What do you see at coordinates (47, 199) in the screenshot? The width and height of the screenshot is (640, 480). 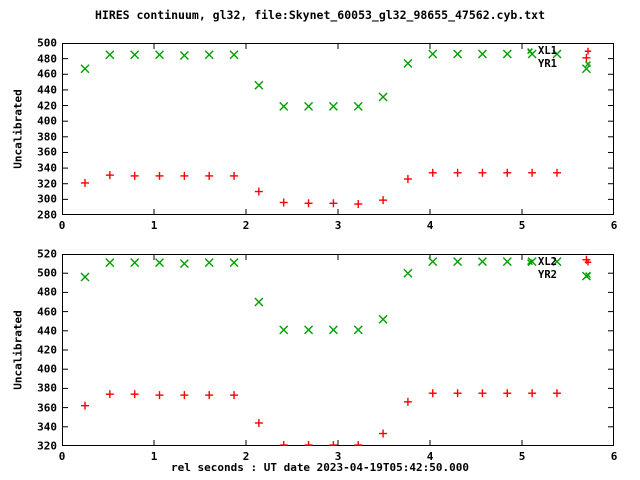 I see `y-axis-tick-label: 300` at bounding box center [47, 199].